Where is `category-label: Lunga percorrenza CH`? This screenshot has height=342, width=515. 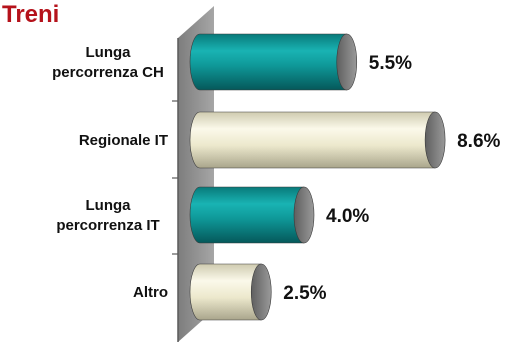 category-label: Lunga percorrenza CH is located at coordinates (108, 62).